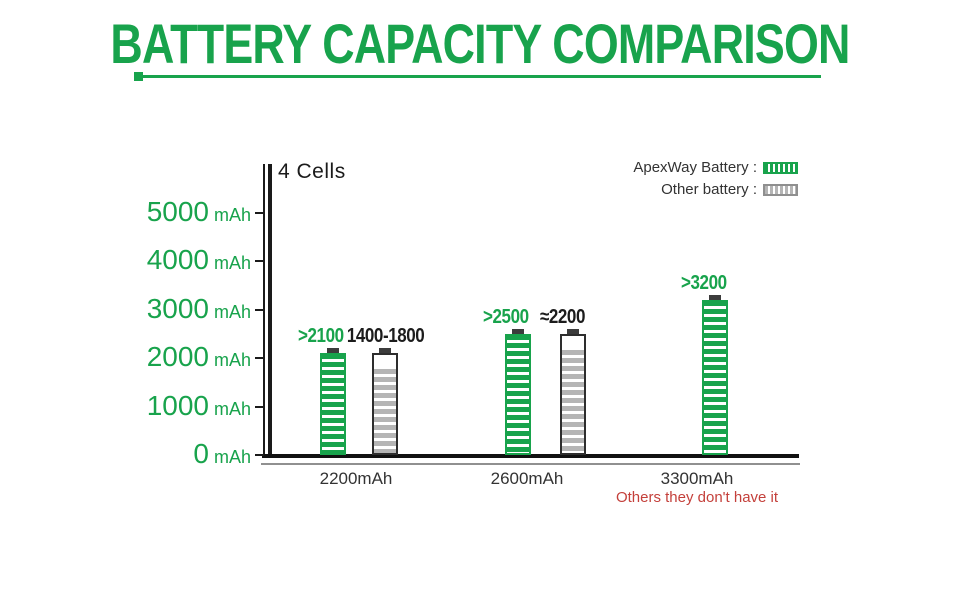  What do you see at coordinates (356, 478) in the screenshot?
I see `x-axis-label: 2200mAh` at bounding box center [356, 478].